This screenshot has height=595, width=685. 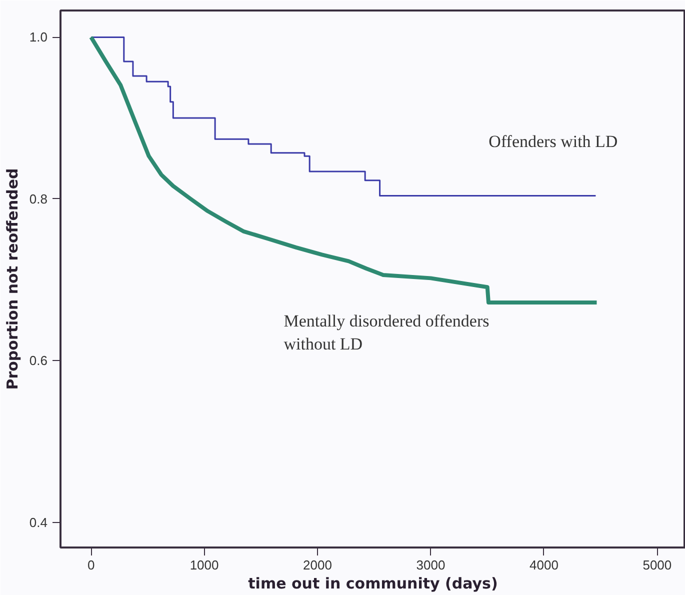 What do you see at coordinates (431, 565) in the screenshot?
I see `x-tick-label: 3000` at bounding box center [431, 565].